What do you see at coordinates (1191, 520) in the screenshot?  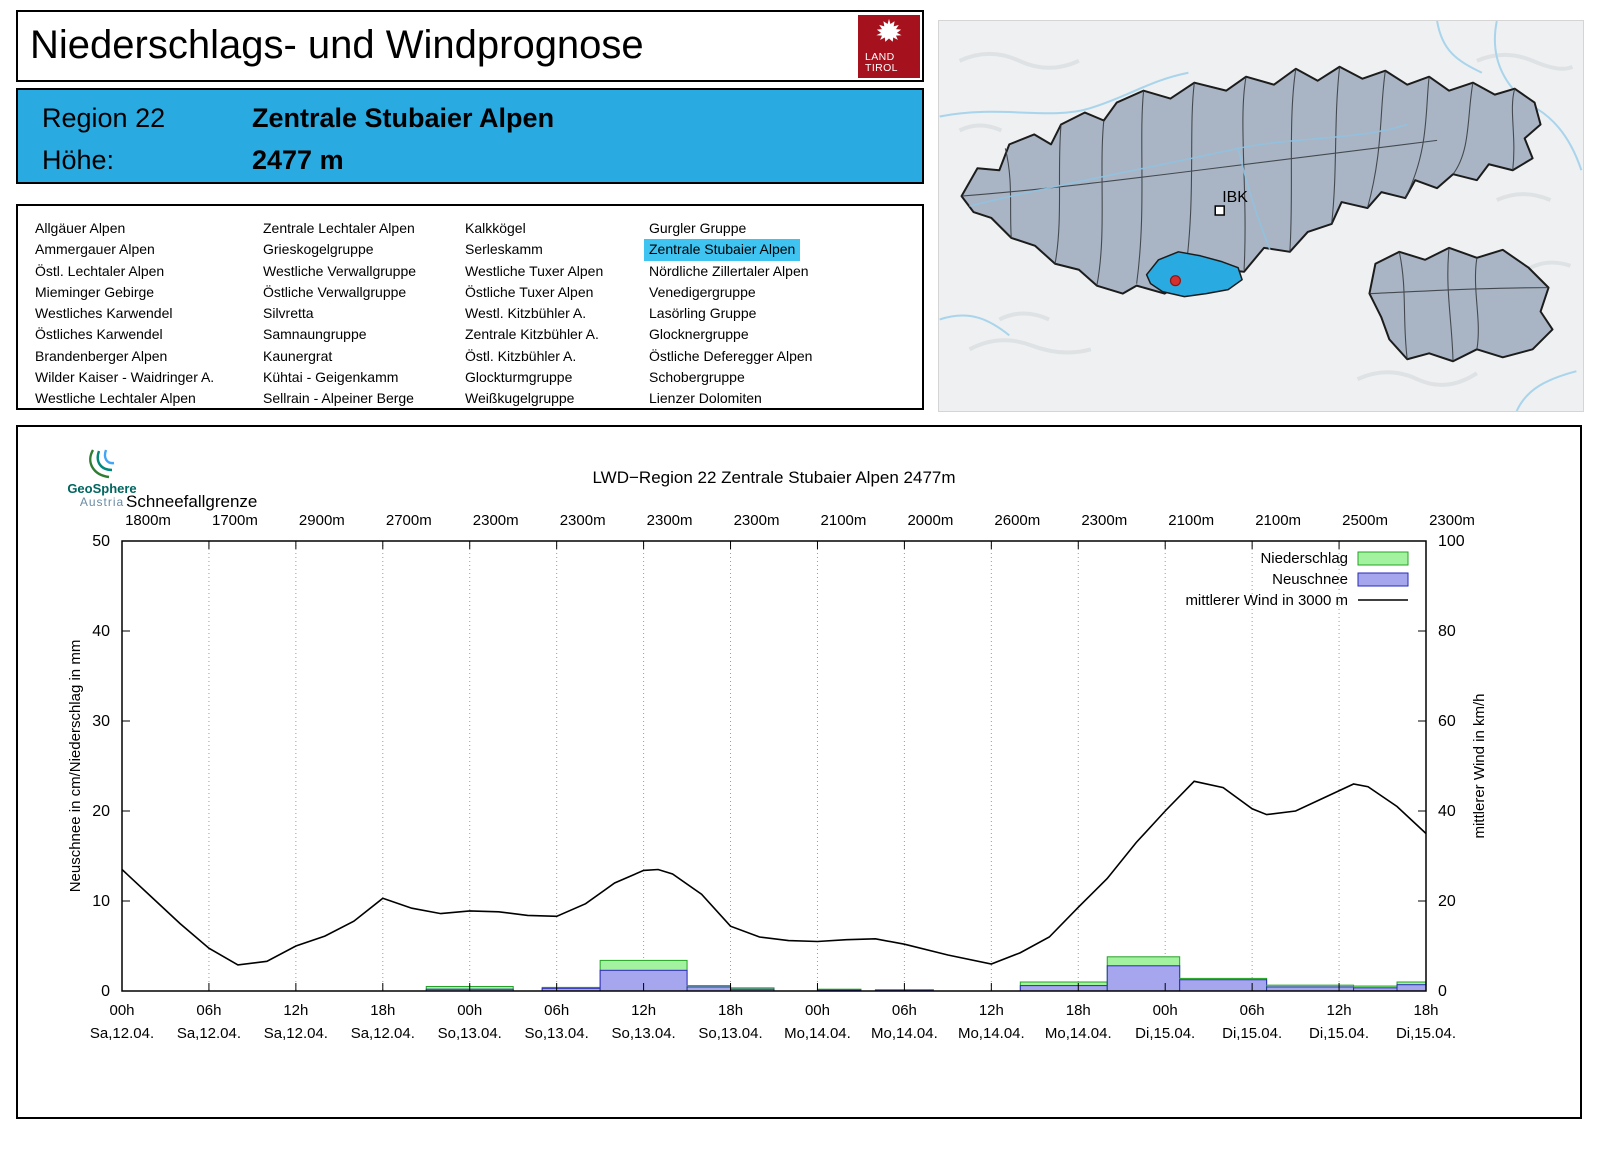 I see `snowline-value: 2100m` at bounding box center [1191, 520].